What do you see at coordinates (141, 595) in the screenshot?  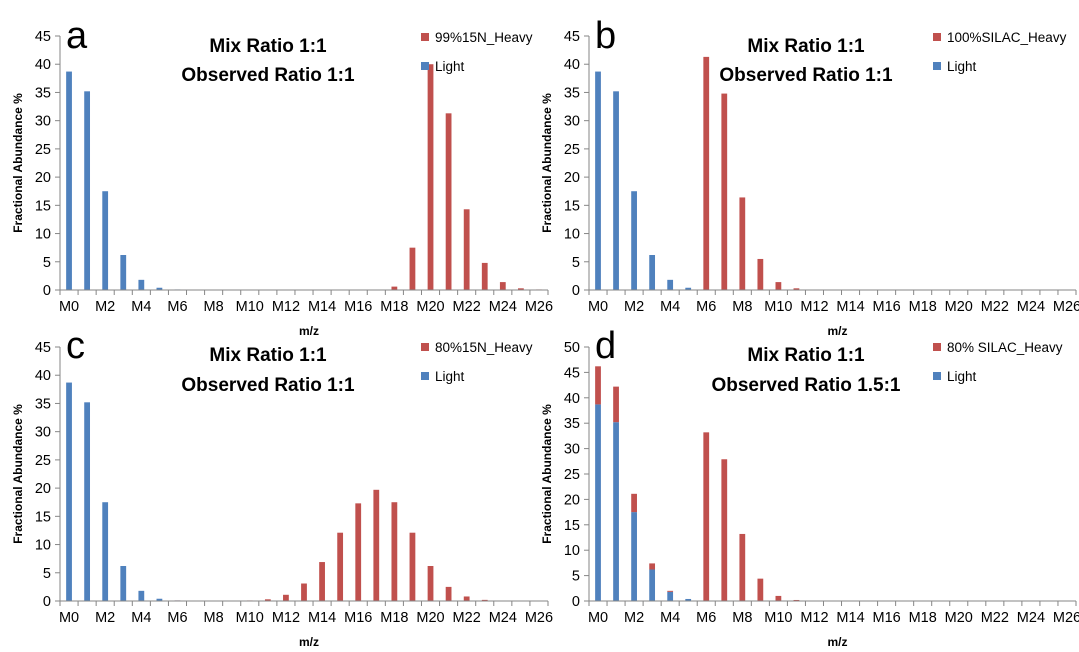 I see `bar-light-M4` at bounding box center [141, 595].